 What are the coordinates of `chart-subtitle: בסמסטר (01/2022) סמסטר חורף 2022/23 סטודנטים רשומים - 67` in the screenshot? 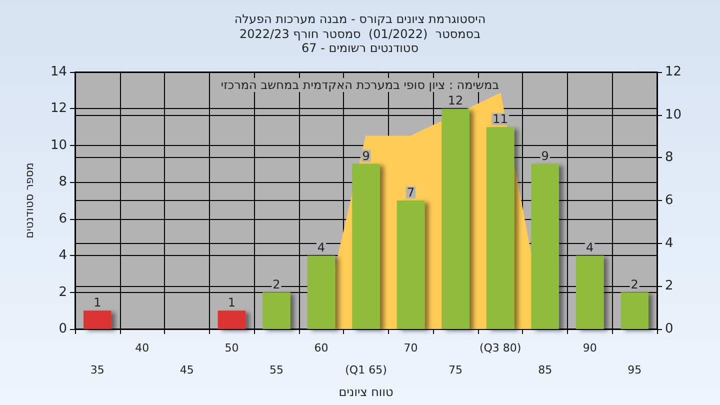 It's located at (360, 41).